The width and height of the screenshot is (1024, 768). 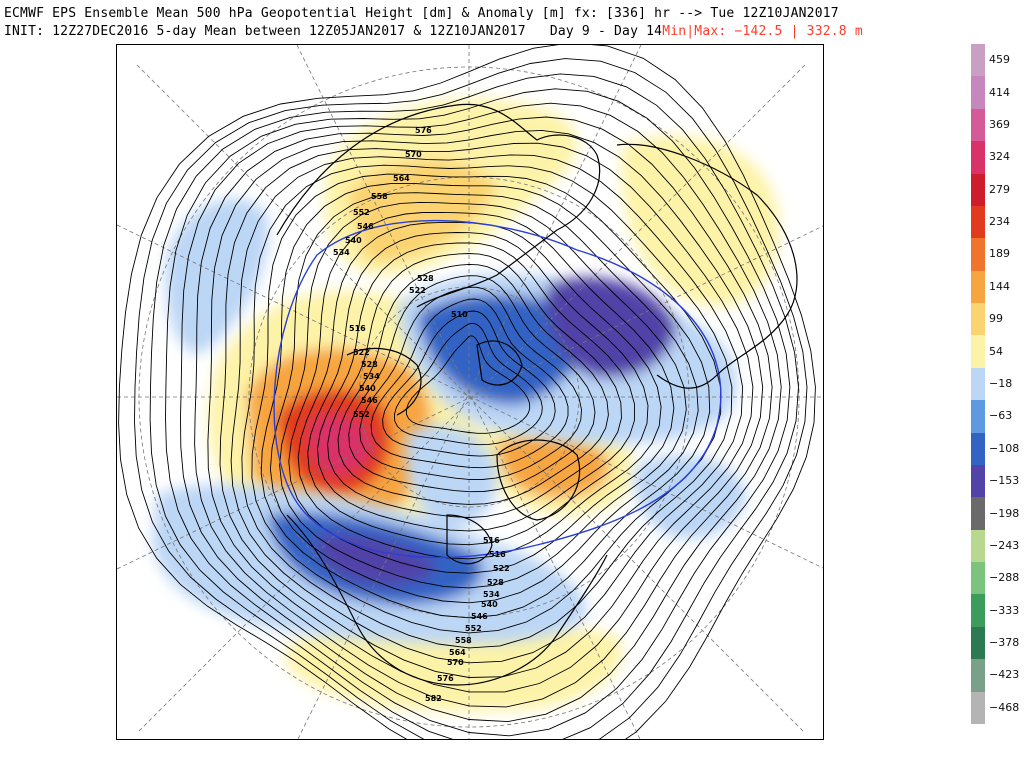 I want to click on contour-label: 534, so click(x=491, y=594).